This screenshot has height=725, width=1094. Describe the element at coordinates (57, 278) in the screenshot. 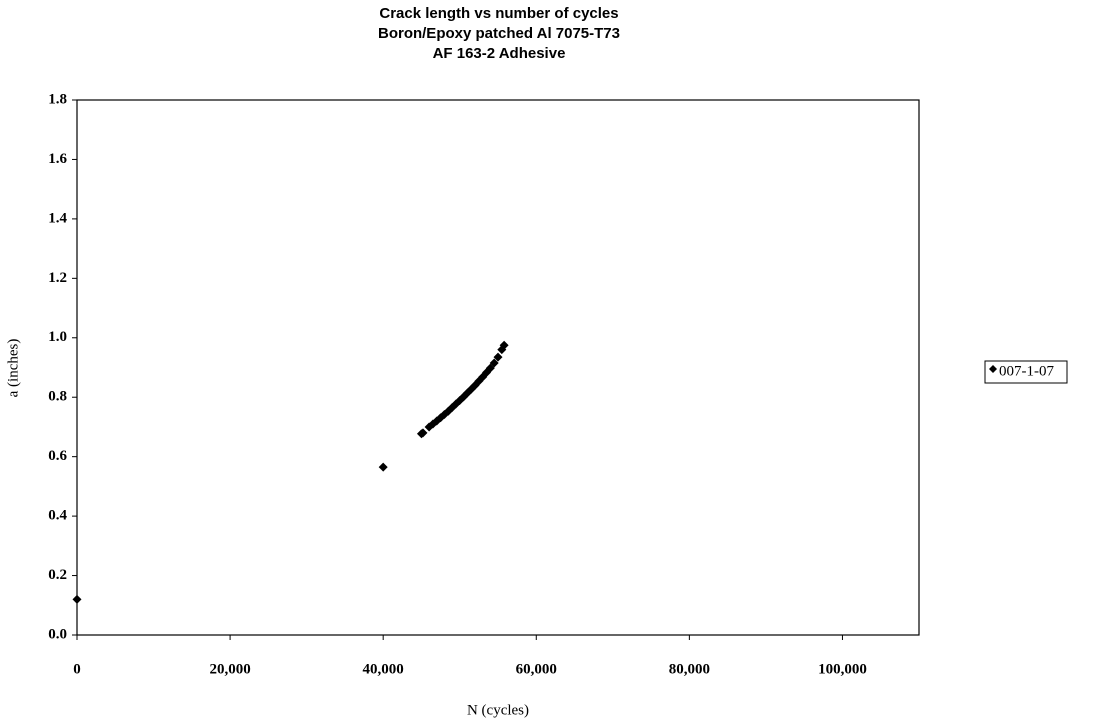

I see `y-tick-label: 1.2` at that location.